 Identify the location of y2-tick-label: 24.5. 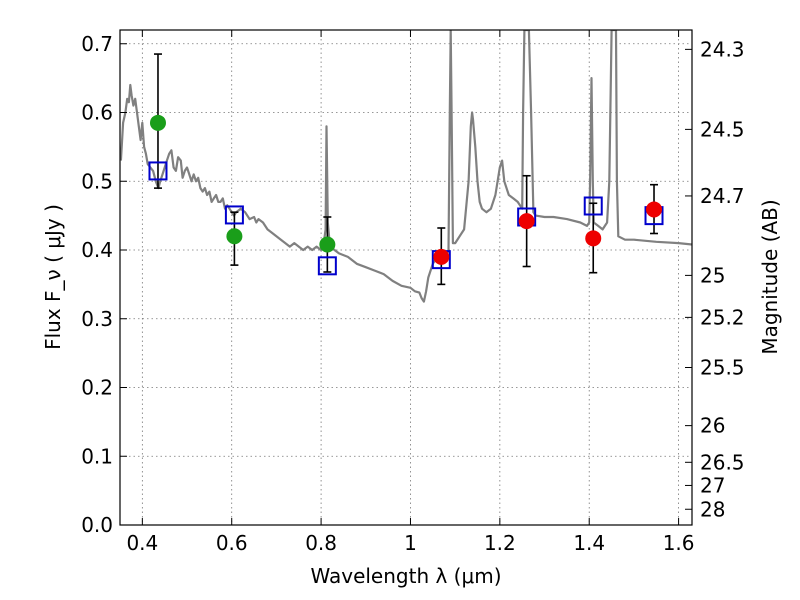
(722, 129).